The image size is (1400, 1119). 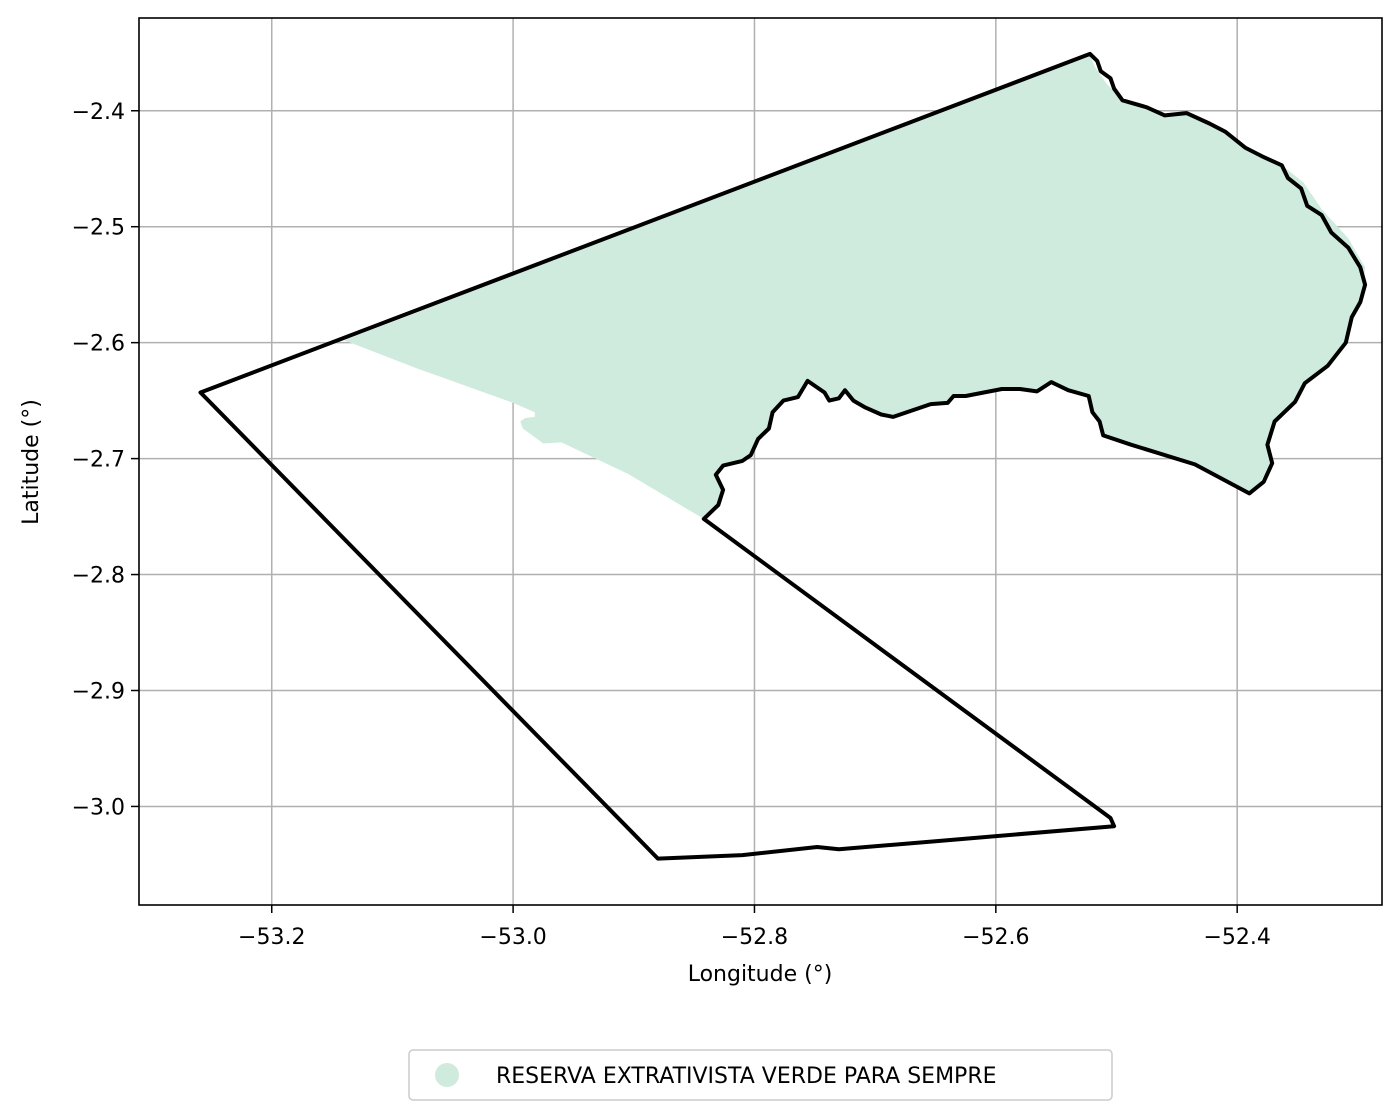 What do you see at coordinates (98, 112) in the screenshot?
I see `y-tick-label: −2.4` at bounding box center [98, 112].